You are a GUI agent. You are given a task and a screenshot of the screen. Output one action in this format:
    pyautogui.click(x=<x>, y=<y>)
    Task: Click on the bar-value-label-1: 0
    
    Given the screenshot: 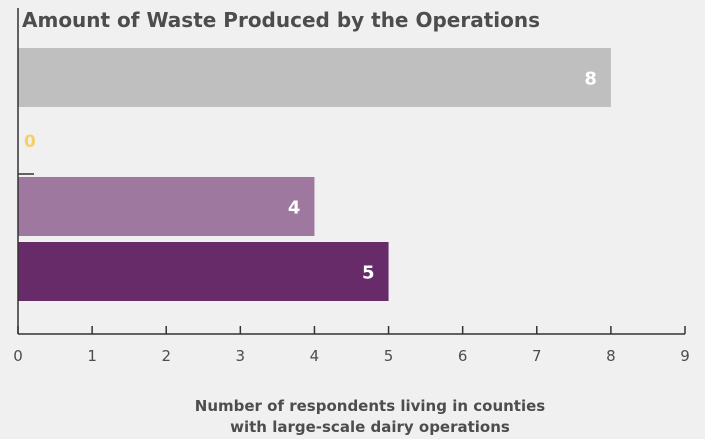 What is the action you would take?
    pyautogui.click(x=30, y=142)
    